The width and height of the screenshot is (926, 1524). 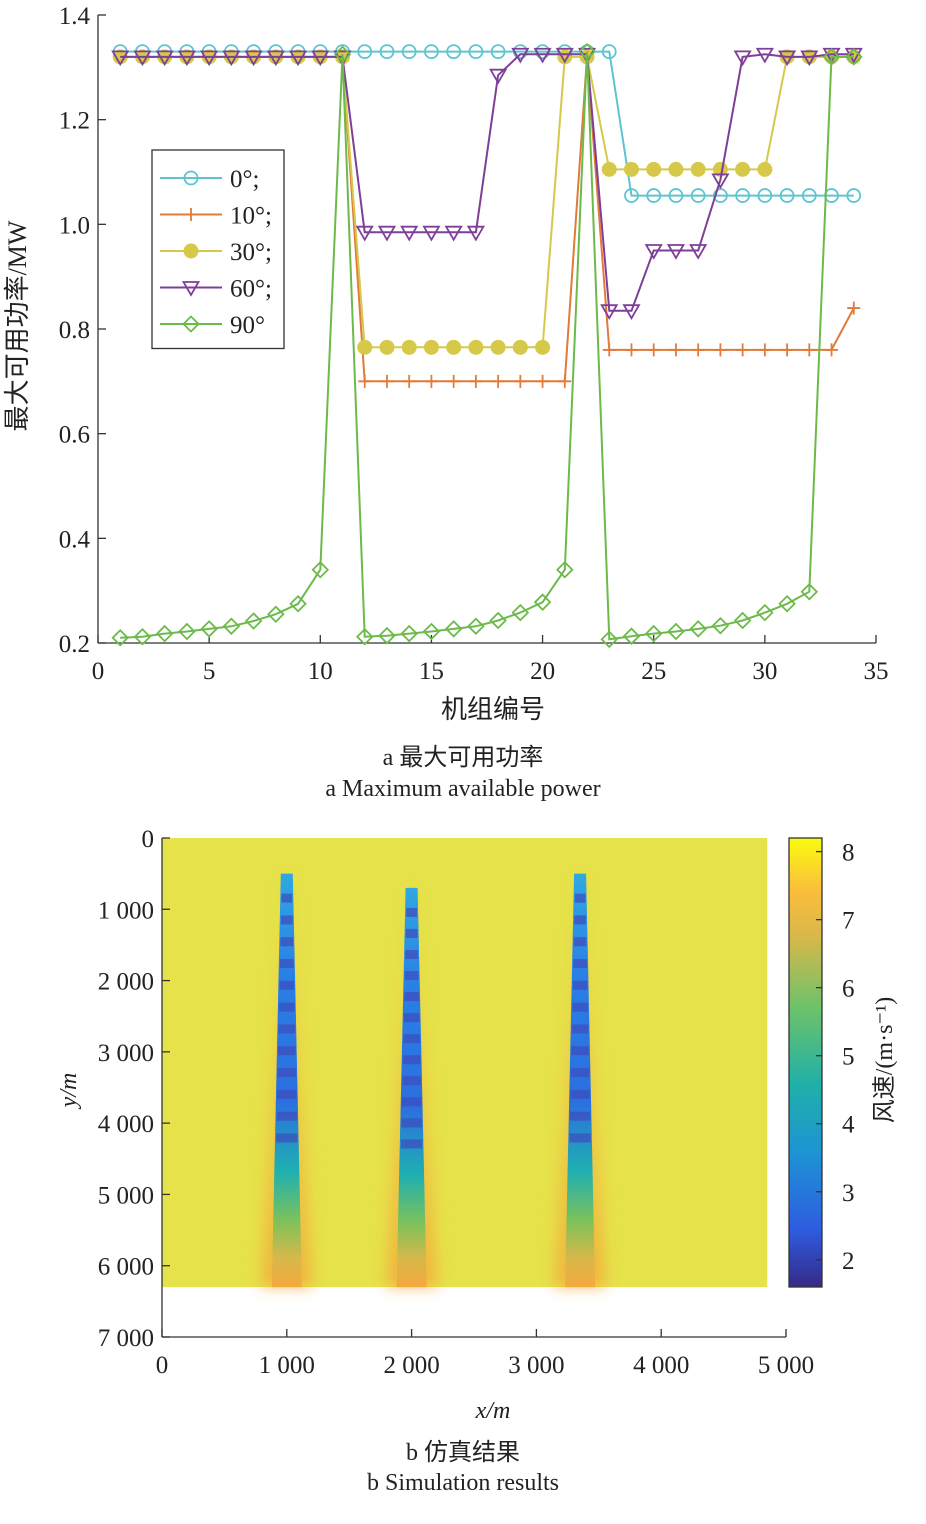 I want to click on colorbar-gradient, so click(x=805, y=1062).